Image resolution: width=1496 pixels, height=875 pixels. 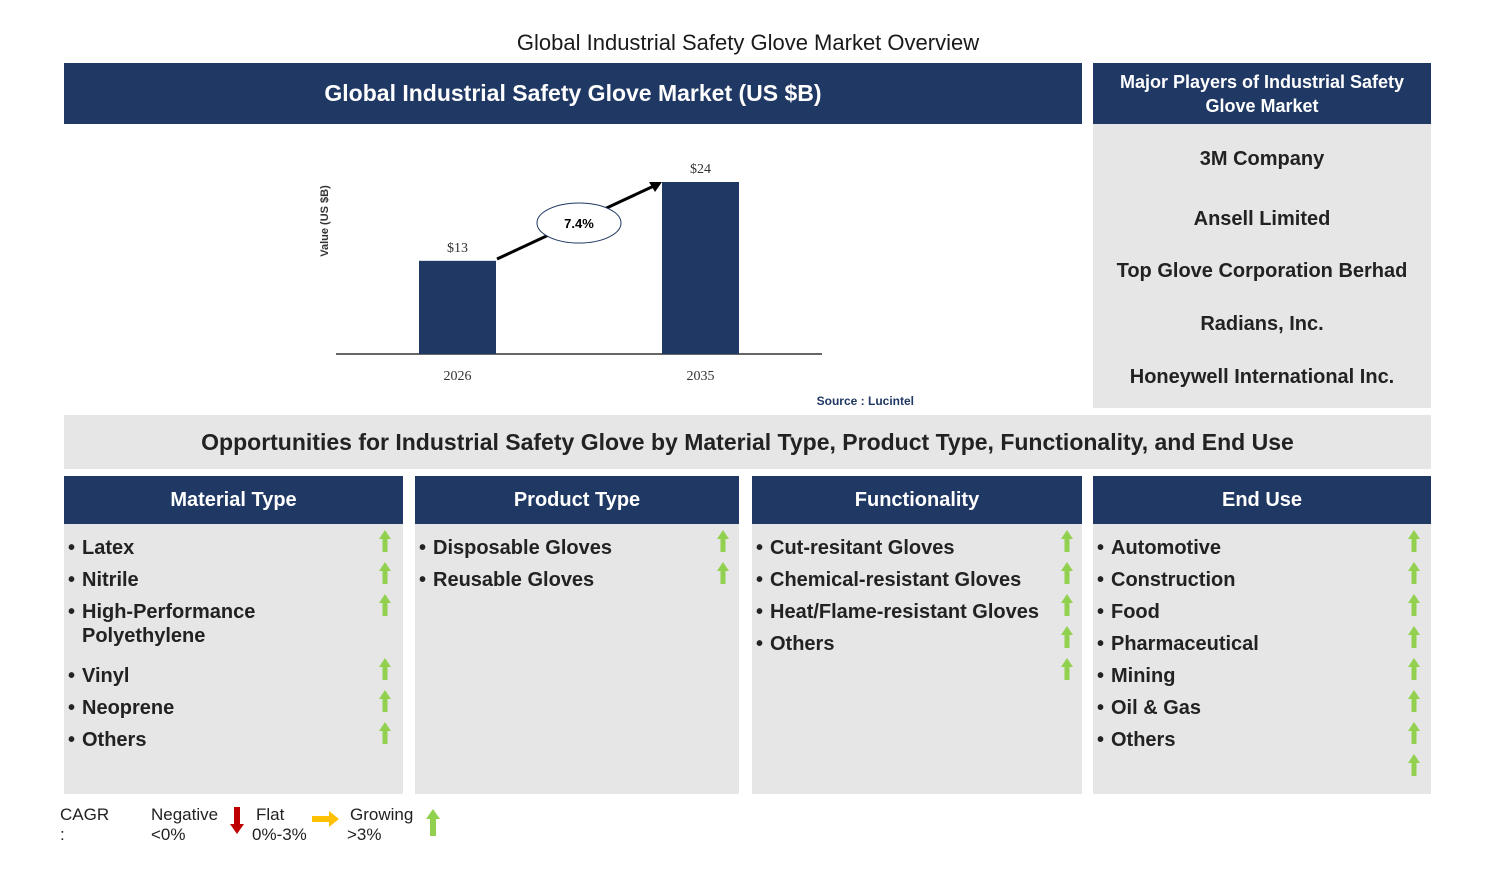 I want to click on x-tick-label: 2026, so click(x=458, y=376).